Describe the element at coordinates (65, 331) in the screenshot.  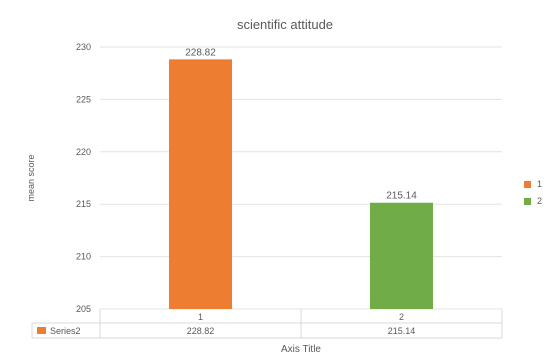
I see `data-table-row-label: Series2` at that location.